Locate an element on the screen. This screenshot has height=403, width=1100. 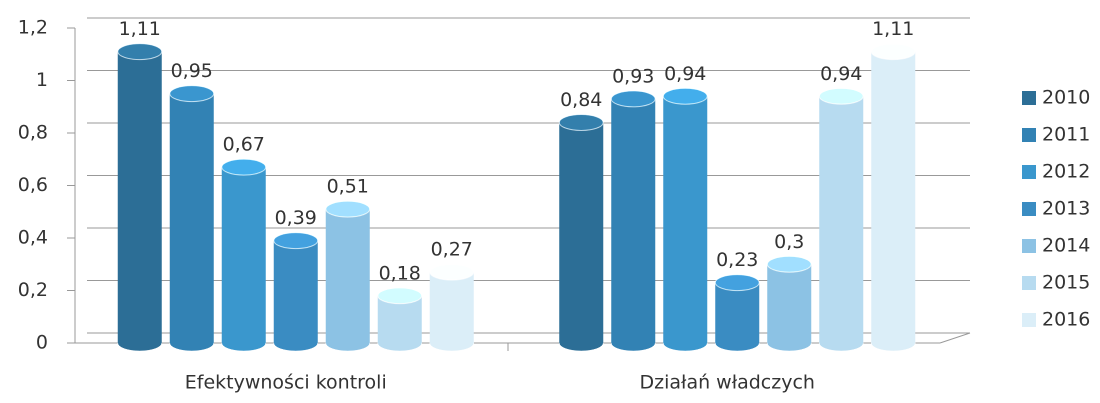
data-label: 0,27 is located at coordinates (452, 250).